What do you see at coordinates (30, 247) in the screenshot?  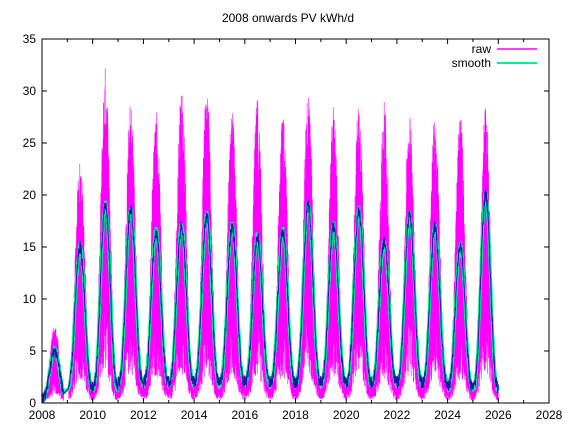 I see `y-tick-label: 15` at bounding box center [30, 247].